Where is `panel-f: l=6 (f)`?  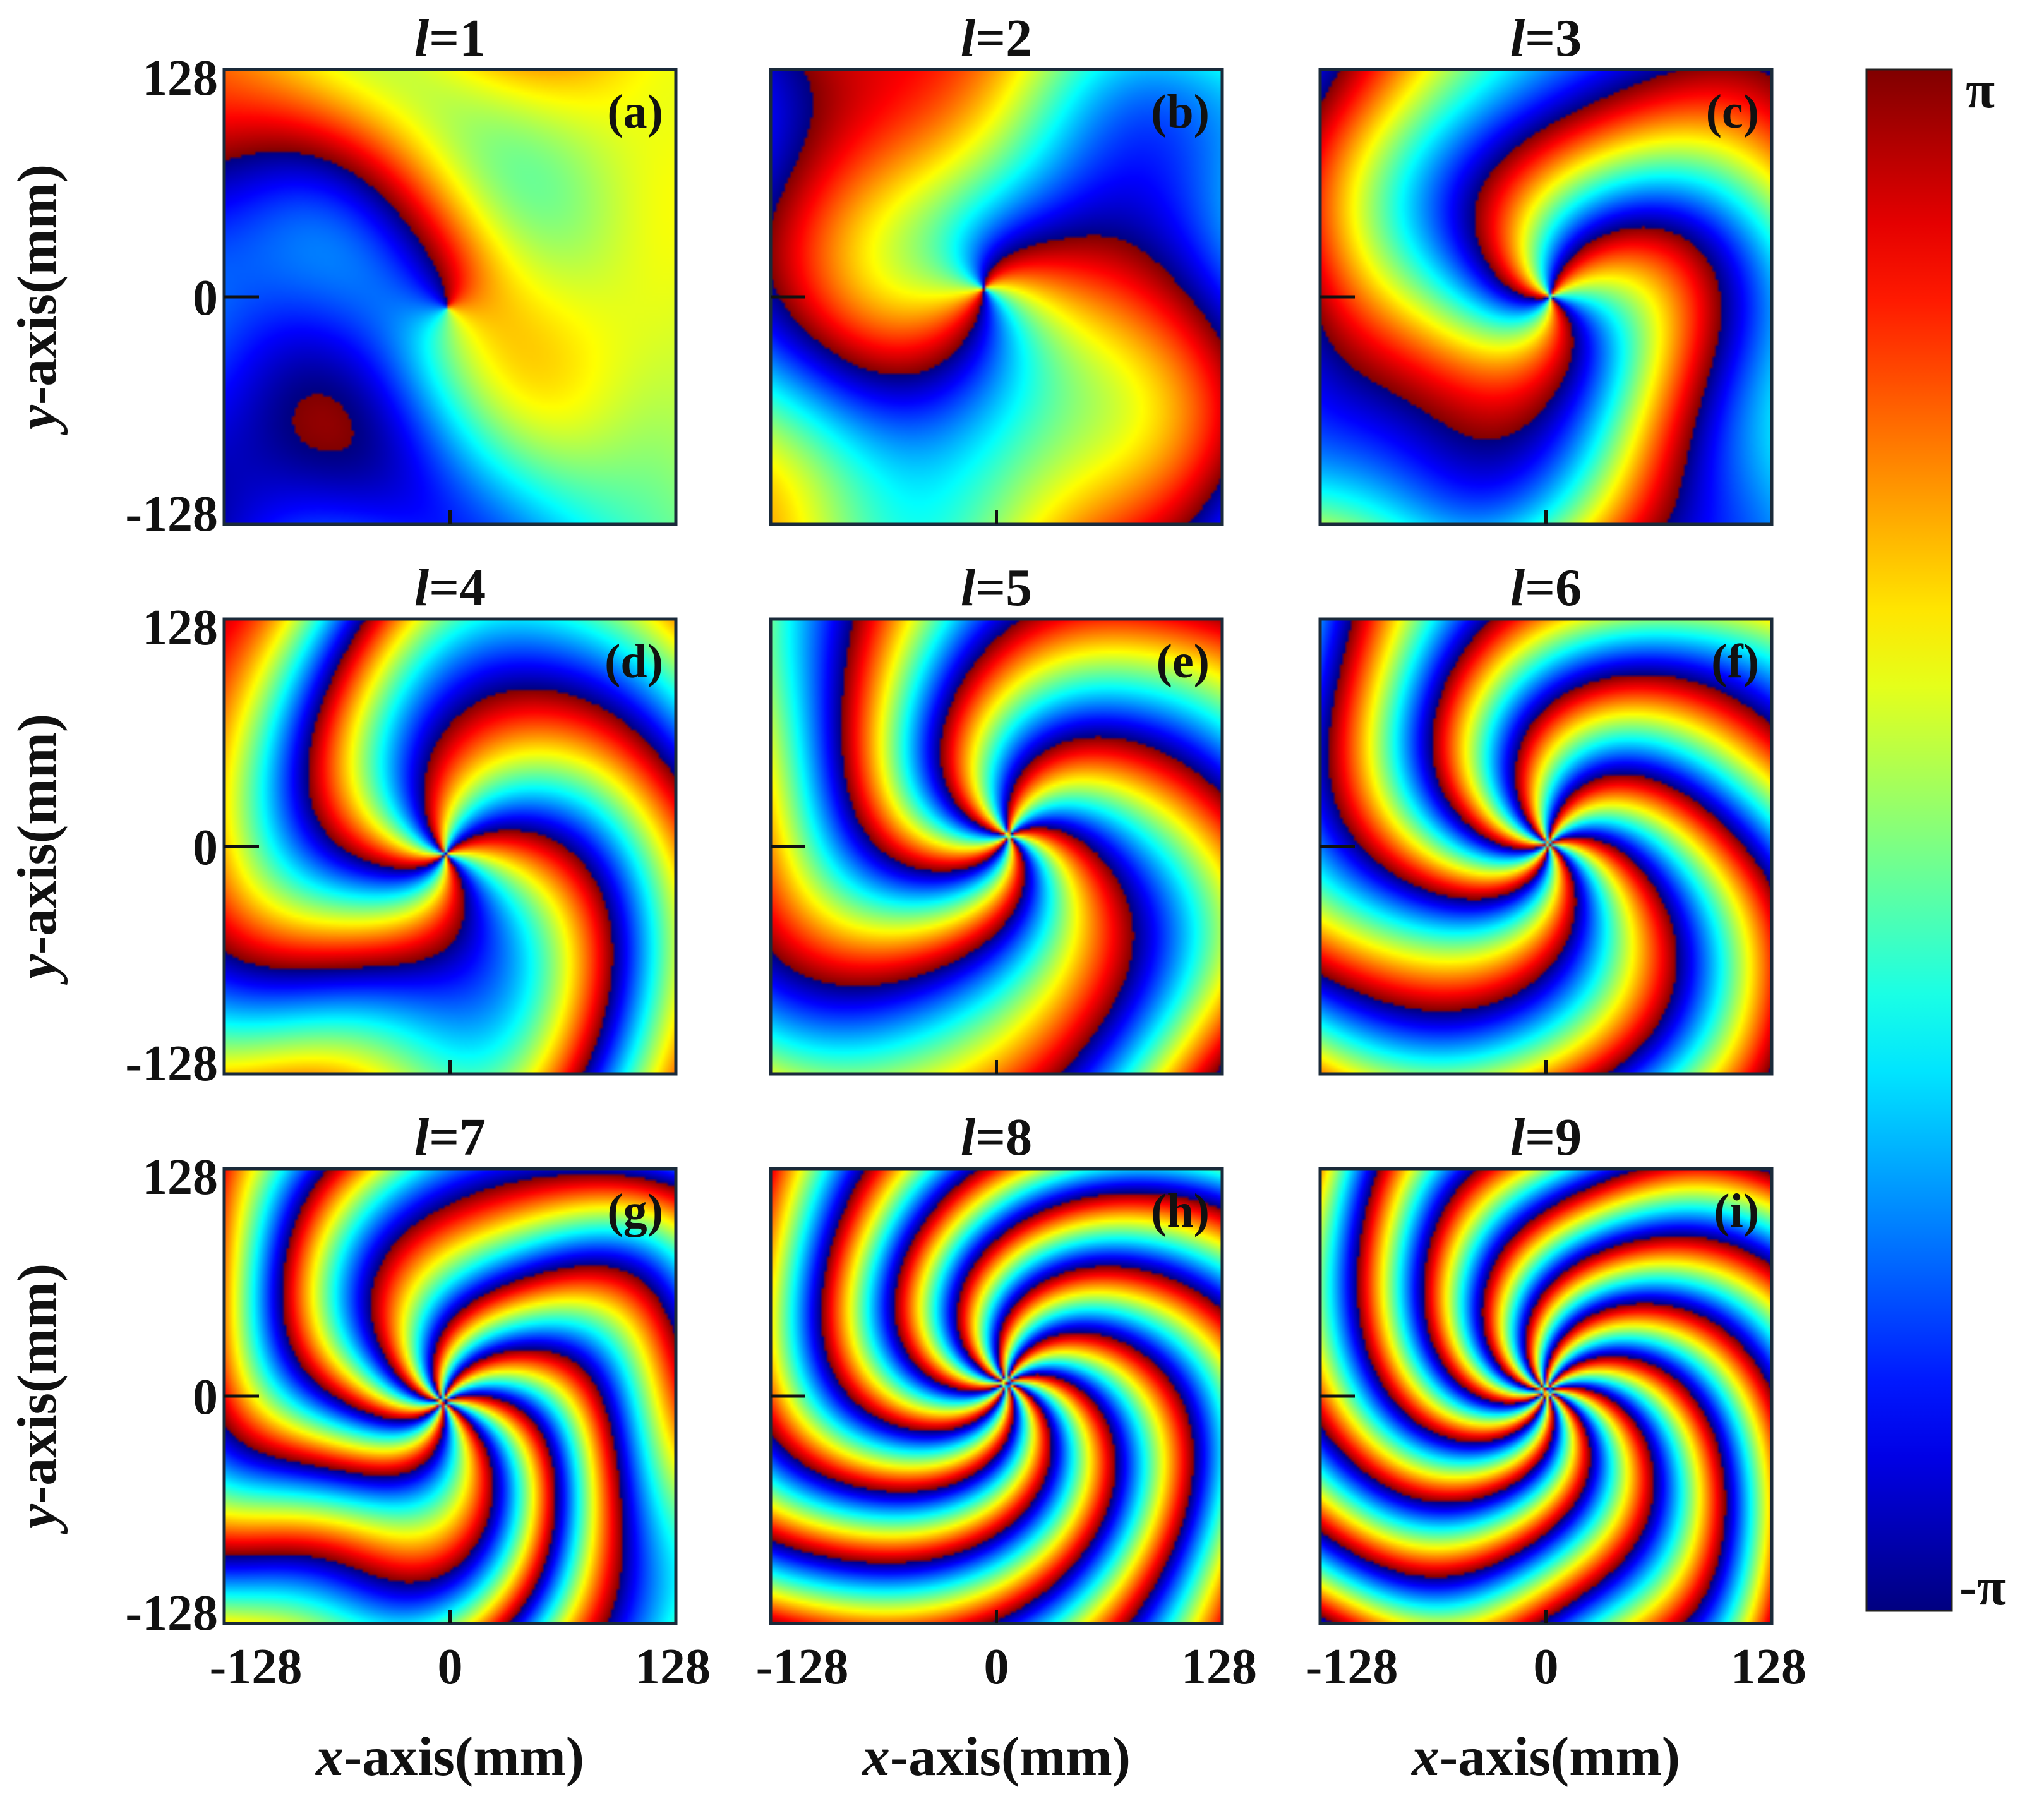
panel-f: l=6 (f) is located at coordinates (1546, 817).